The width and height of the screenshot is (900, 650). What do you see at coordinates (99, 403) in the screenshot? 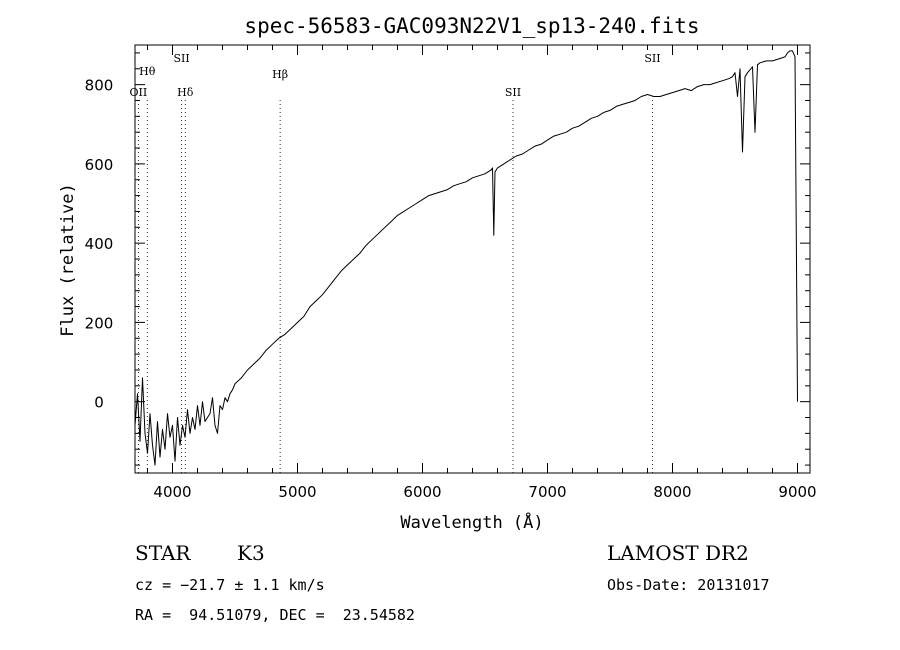
I see `y-tick-label: 0` at bounding box center [99, 403].